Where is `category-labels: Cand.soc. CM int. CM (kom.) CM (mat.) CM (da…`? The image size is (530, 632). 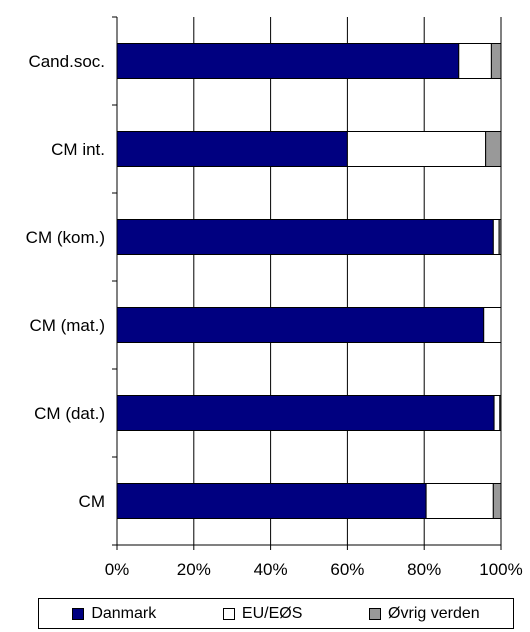
category-labels: Cand.soc. CM int. CM (kom.) CM (mat.) CM (da… is located at coordinates (65, 281).